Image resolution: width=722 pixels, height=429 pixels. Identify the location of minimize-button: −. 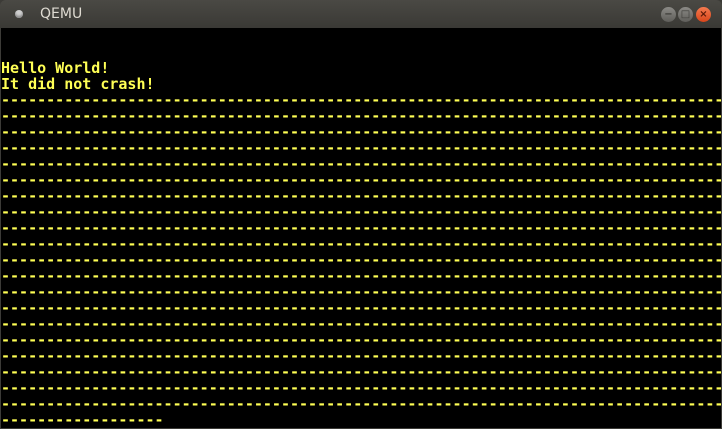
(668, 14).